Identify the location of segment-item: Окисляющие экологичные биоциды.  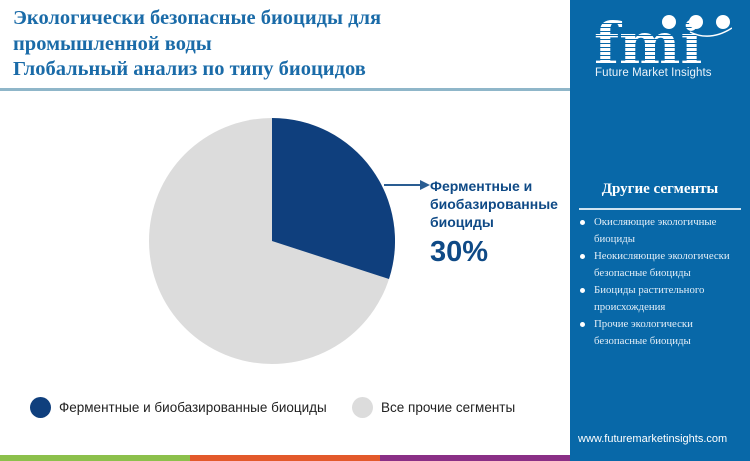
(662, 231).